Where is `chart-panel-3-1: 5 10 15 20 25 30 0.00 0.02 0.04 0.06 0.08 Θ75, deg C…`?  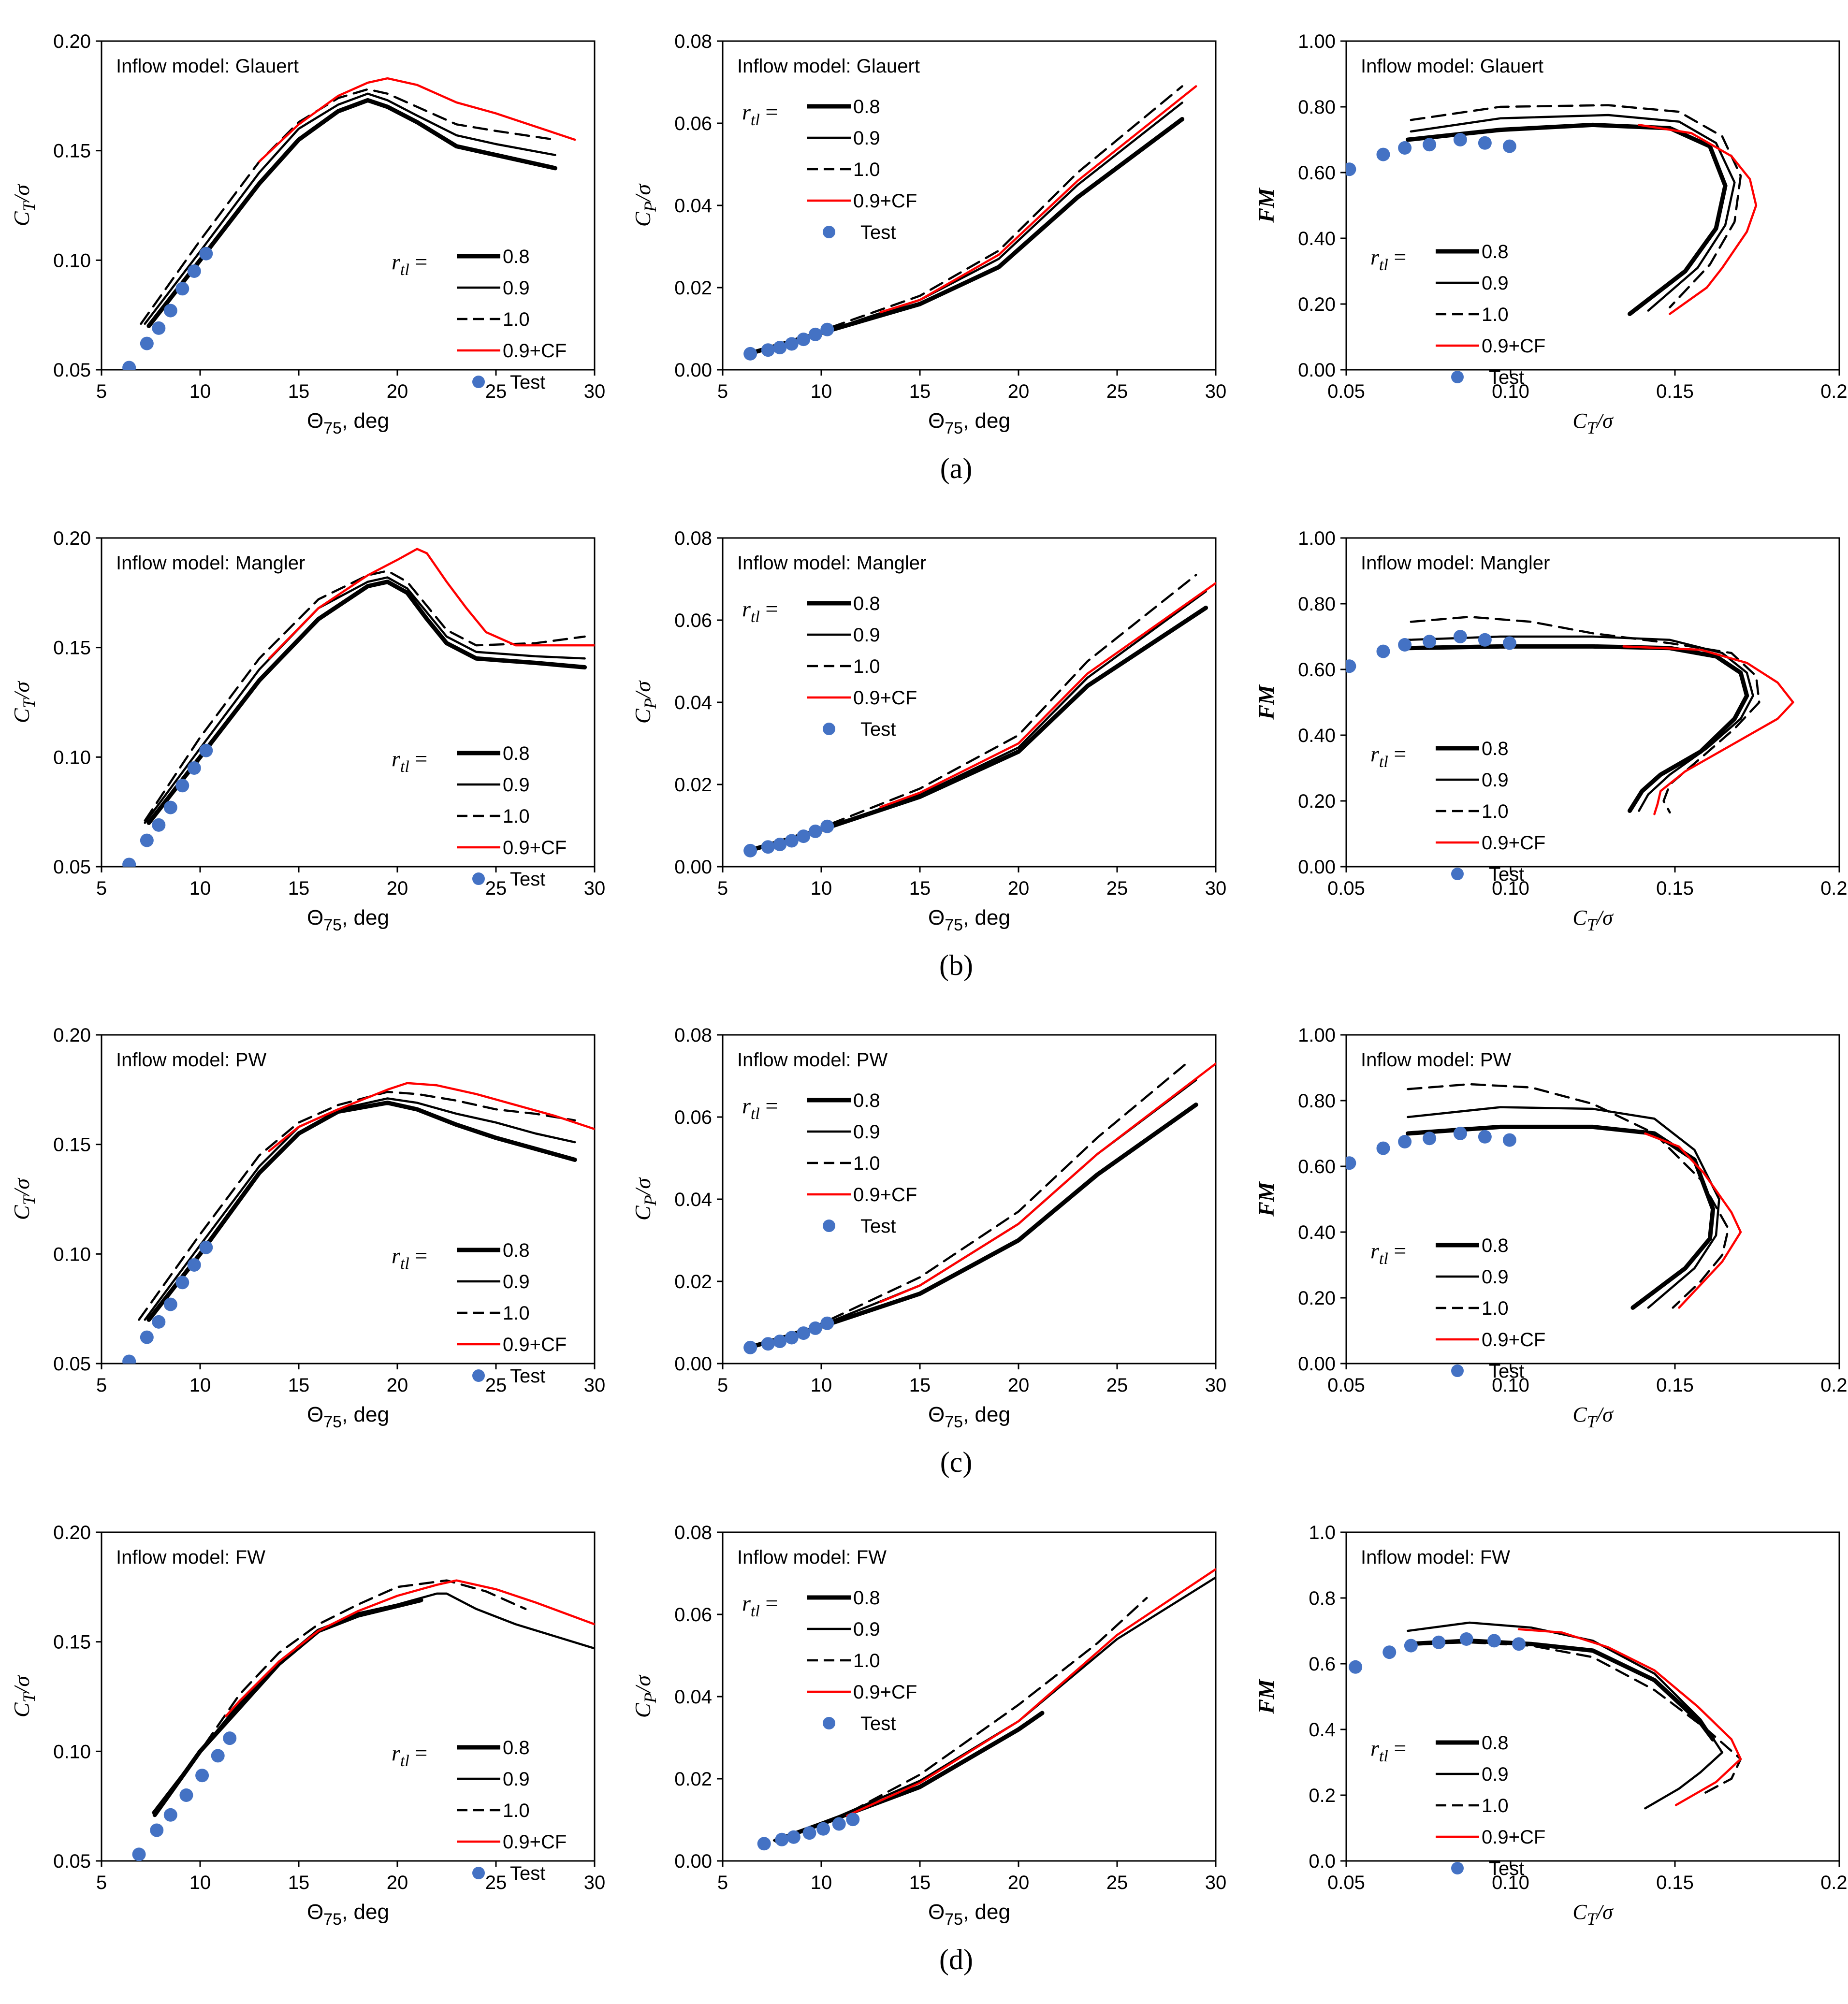 chart-panel-3-1: 5 10 15 20 25 30 0.00 0.02 0.04 0.06 0.08 Θ75, deg C… is located at coordinates (928, 1725).